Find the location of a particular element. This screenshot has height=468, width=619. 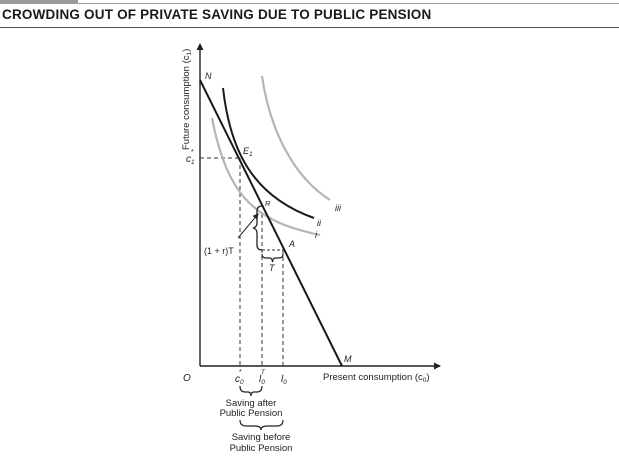

top-rule-line is located at coordinates (309, 3).